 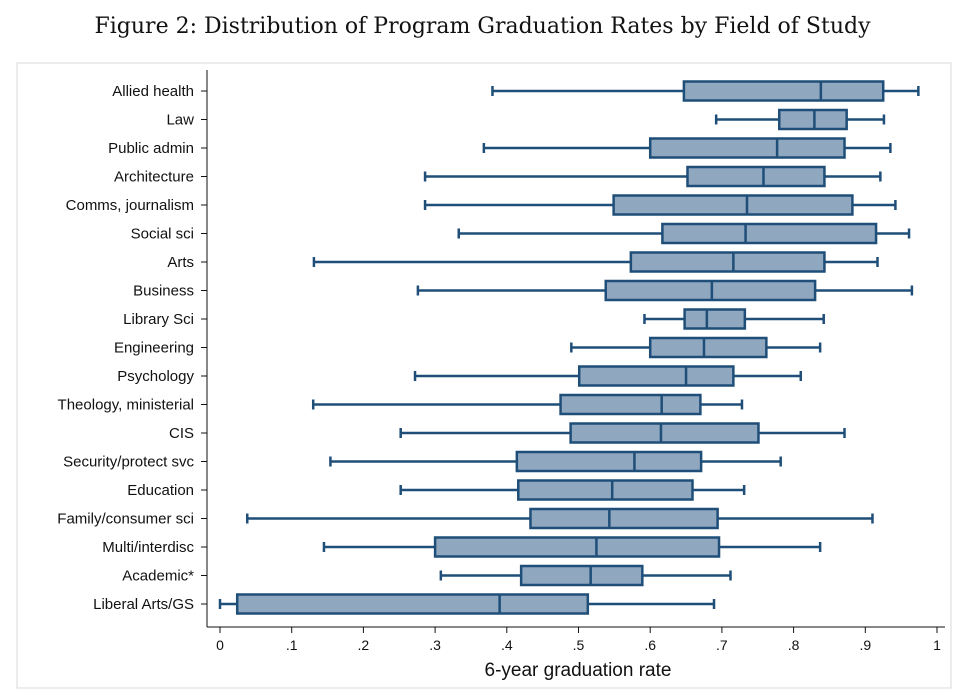 I want to click on x-tick-label: .3, so click(x=435, y=645).